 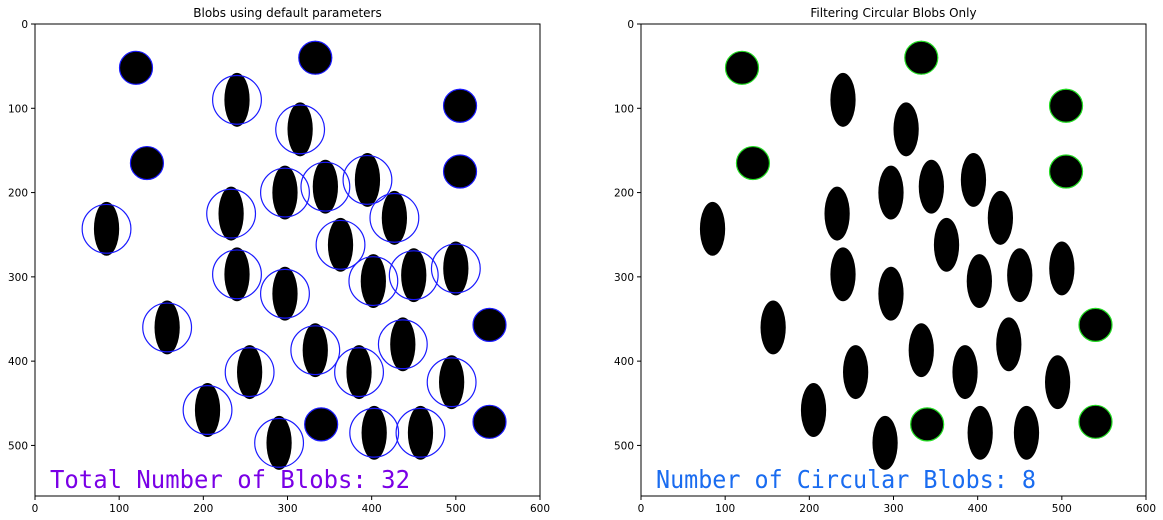 I want to click on y-tick-label: 400, so click(x=624, y=362).